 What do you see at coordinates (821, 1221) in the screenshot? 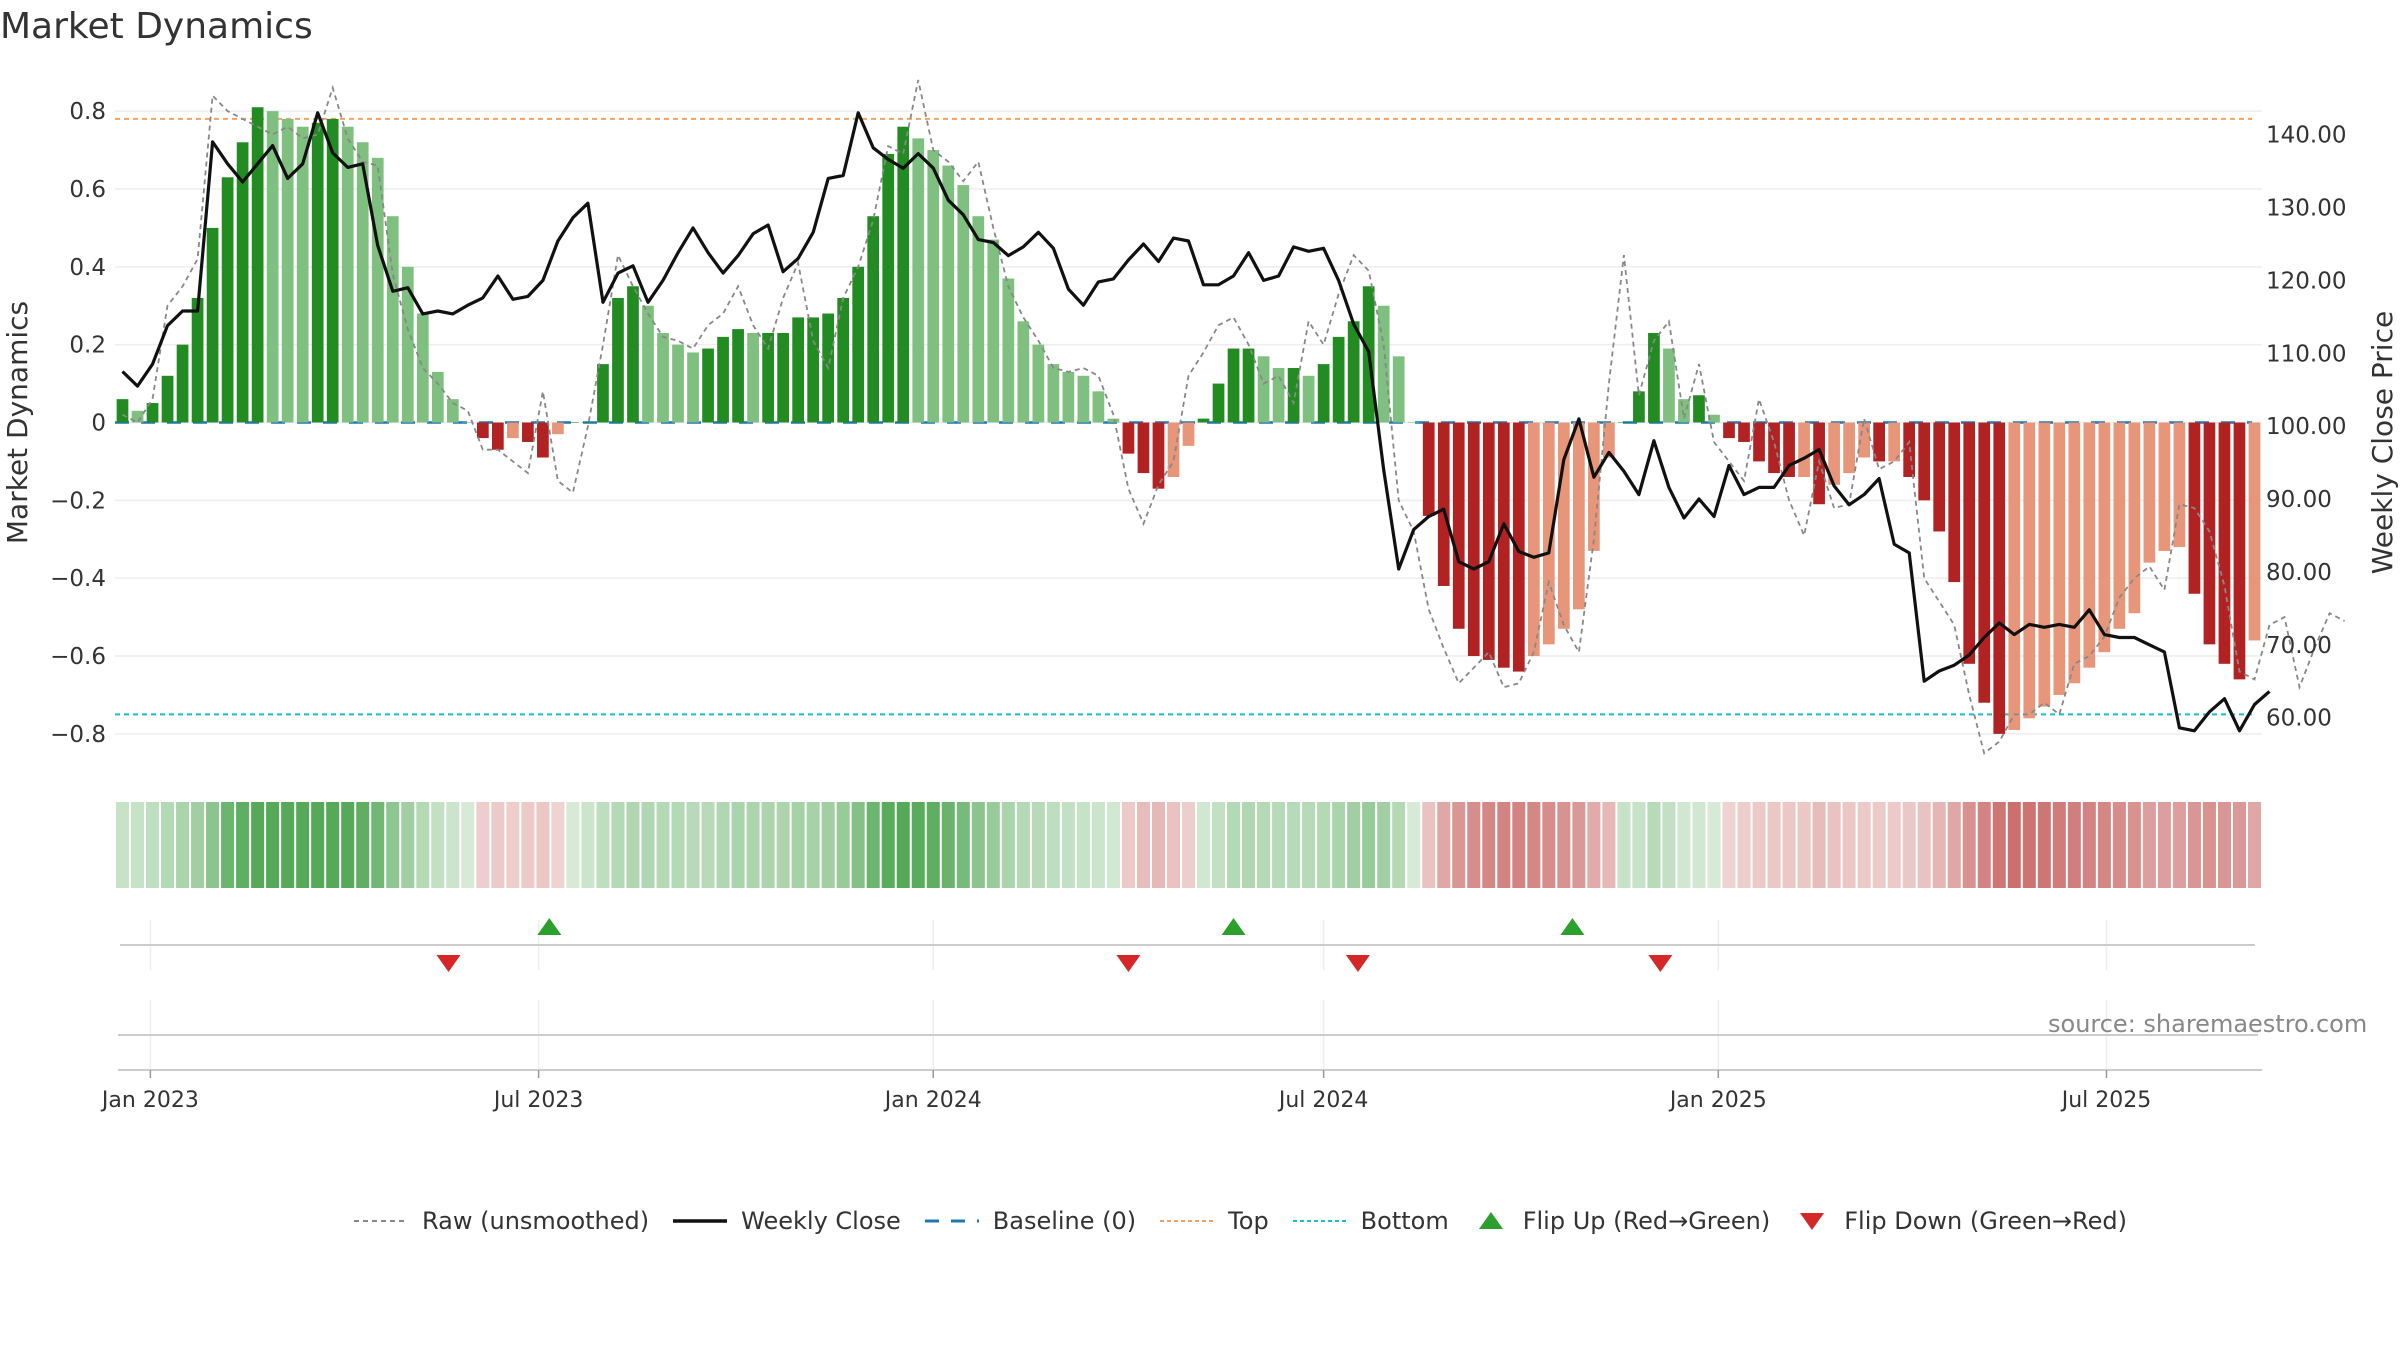
I see `legend-label-weekly-close: Weekly Close` at bounding box center [821, 1221].